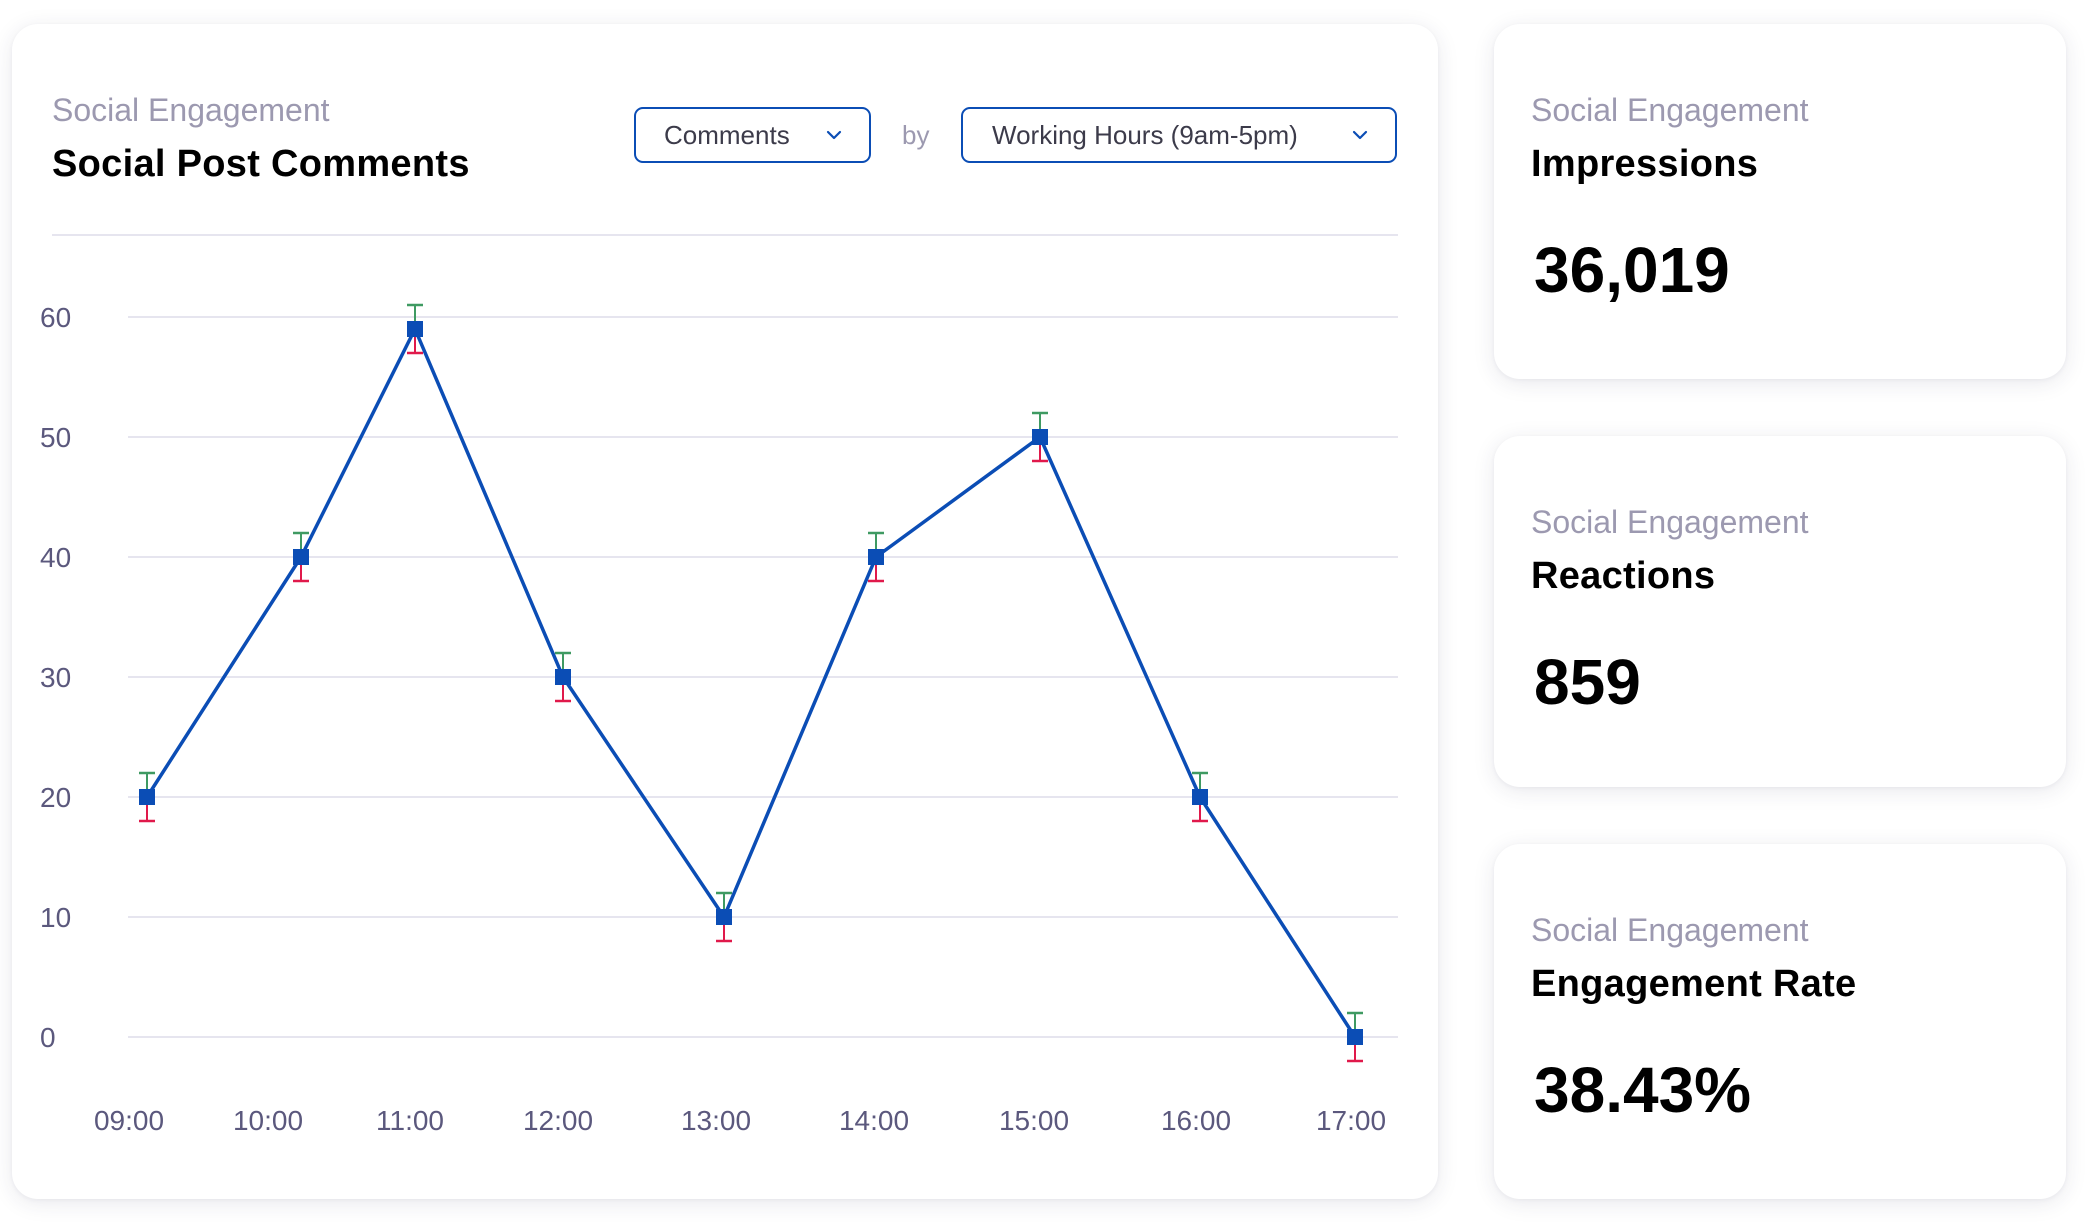 This screenshot has height=1232, width=2098. I want to click on time-range-dropdown: Working Hours (9am-5pm), so click(1179, 135).